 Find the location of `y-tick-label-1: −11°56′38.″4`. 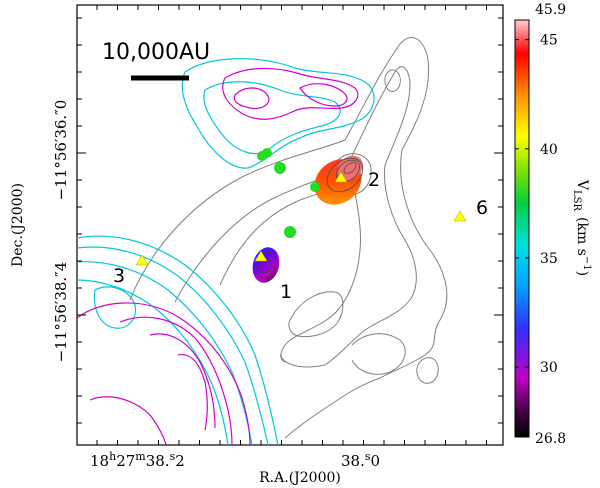

y-tick-label-1: −11°56′38.″4 is located at coordinates (61, 312).